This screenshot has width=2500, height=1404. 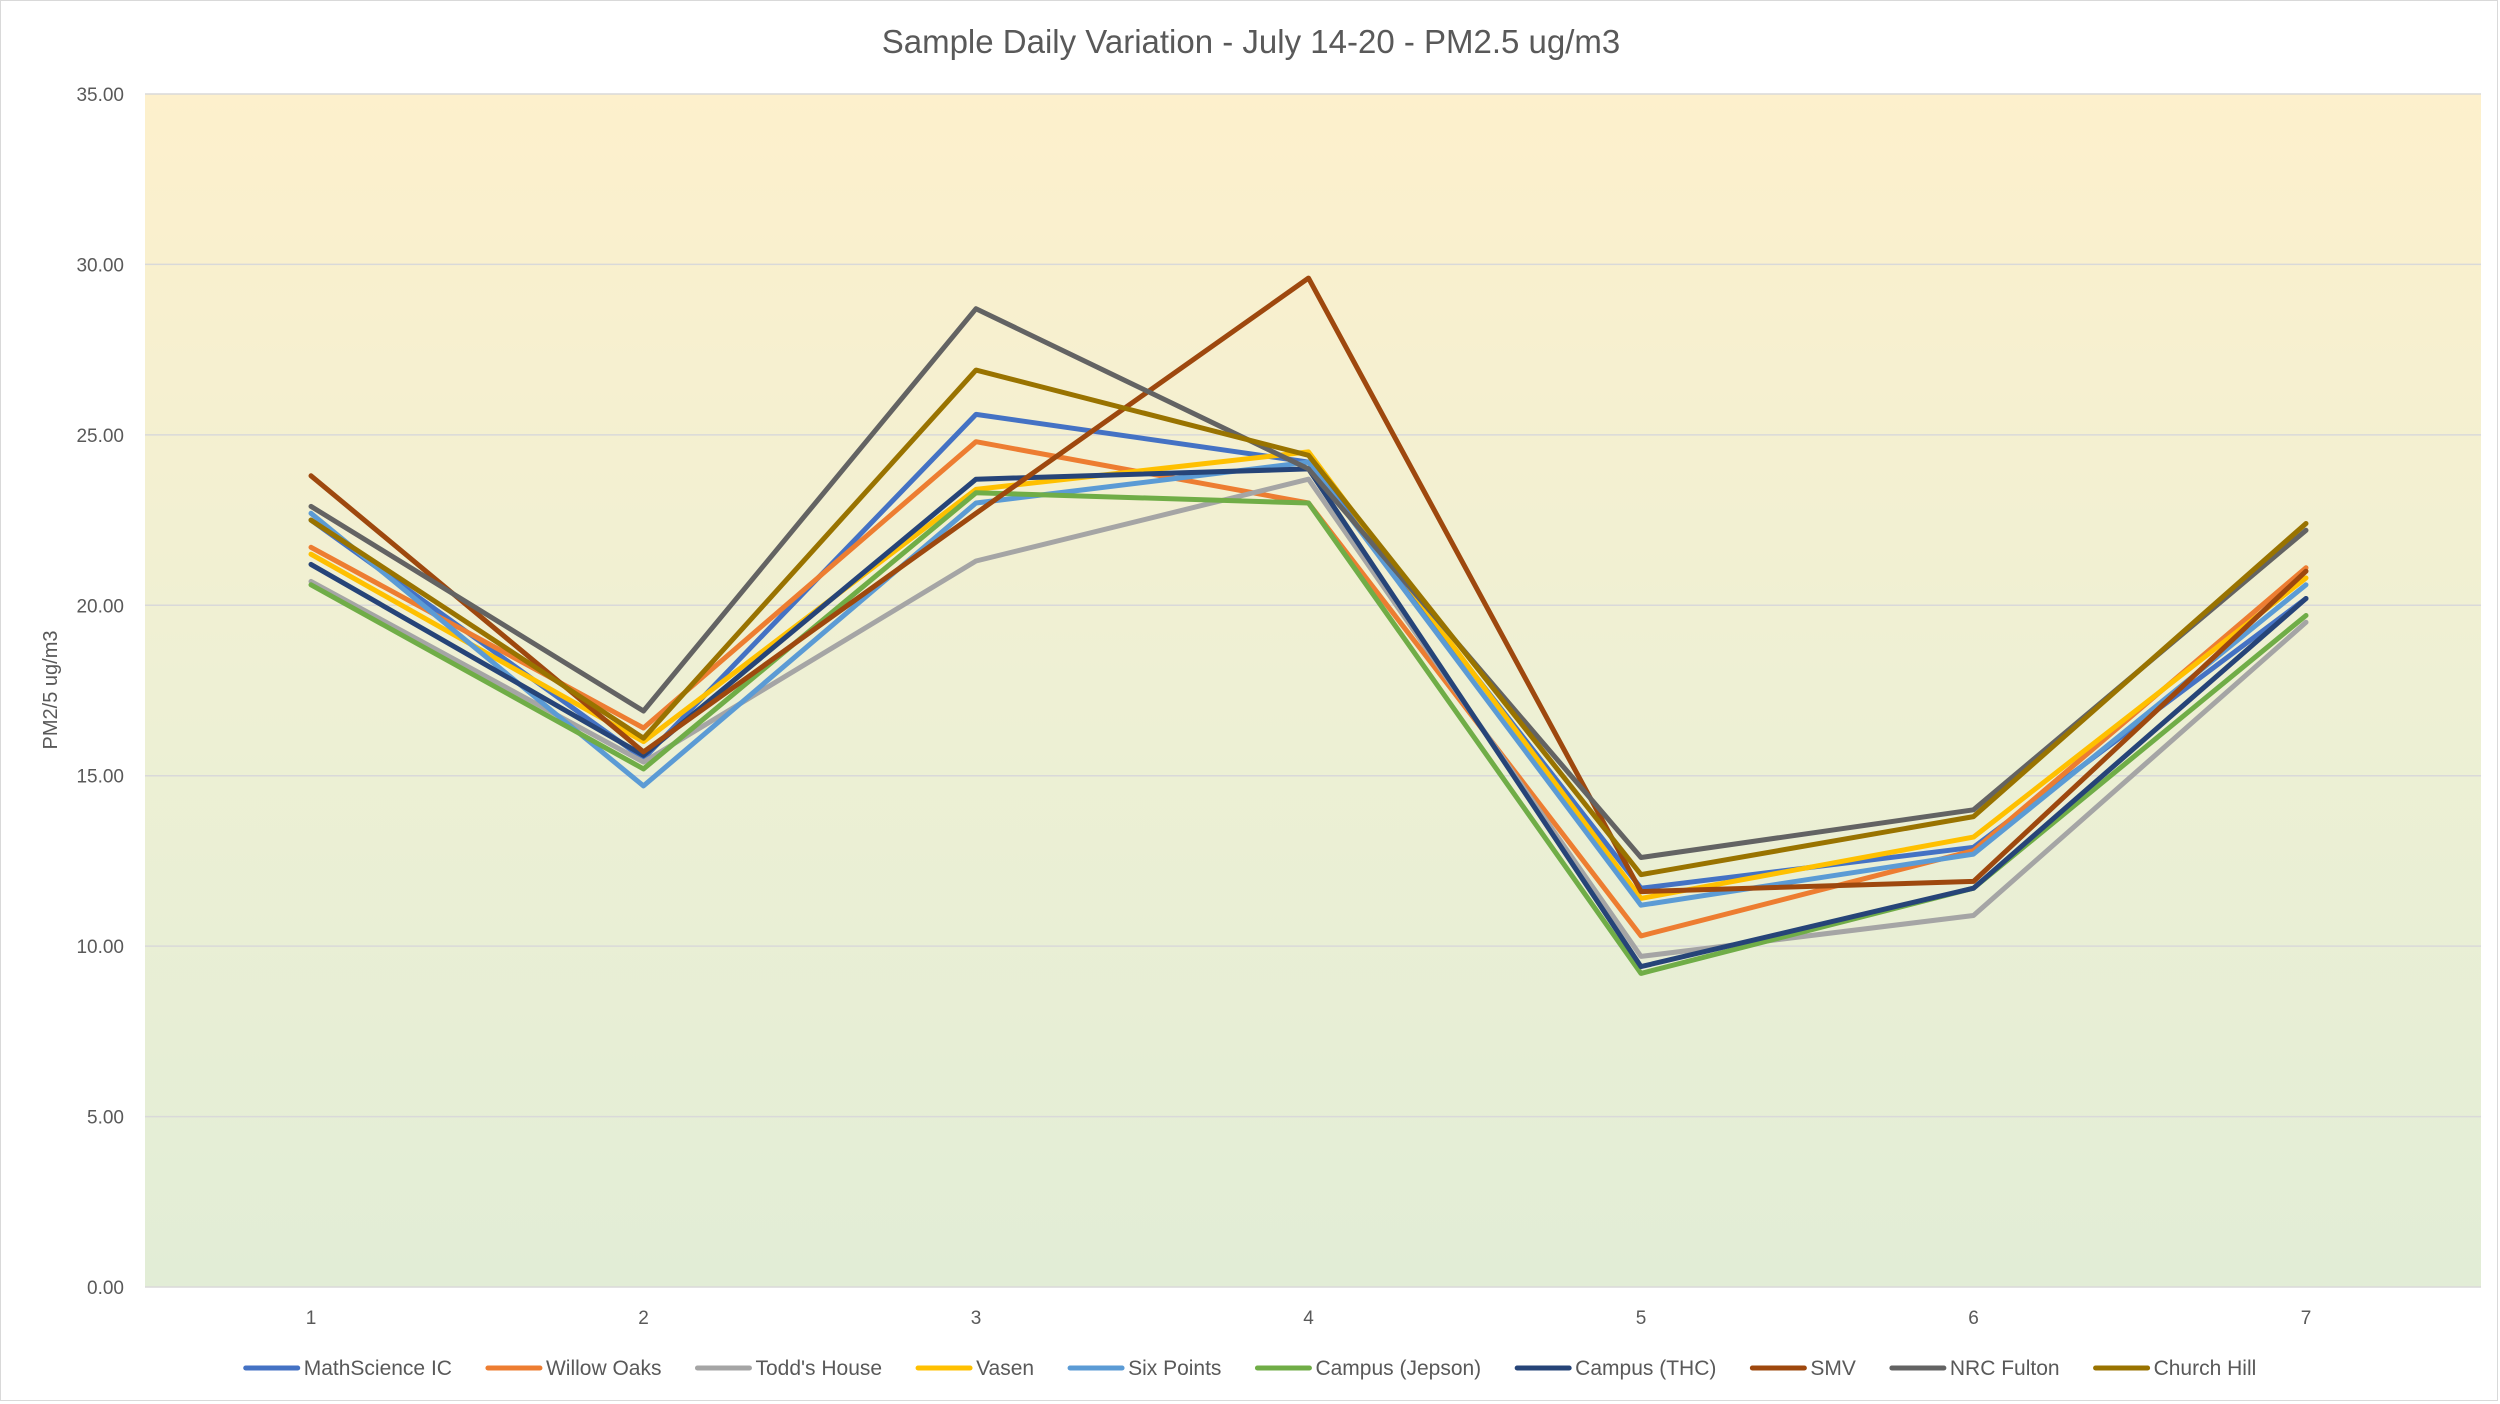 I want to click on legend-label: Campus (Jepson), so click(x=1398, y=1368).